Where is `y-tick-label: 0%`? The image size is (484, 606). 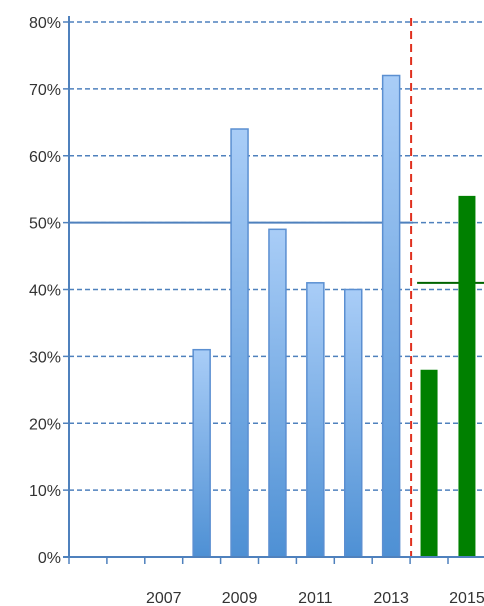
y-tick-label: 0% is located at coordinates (49, 558).